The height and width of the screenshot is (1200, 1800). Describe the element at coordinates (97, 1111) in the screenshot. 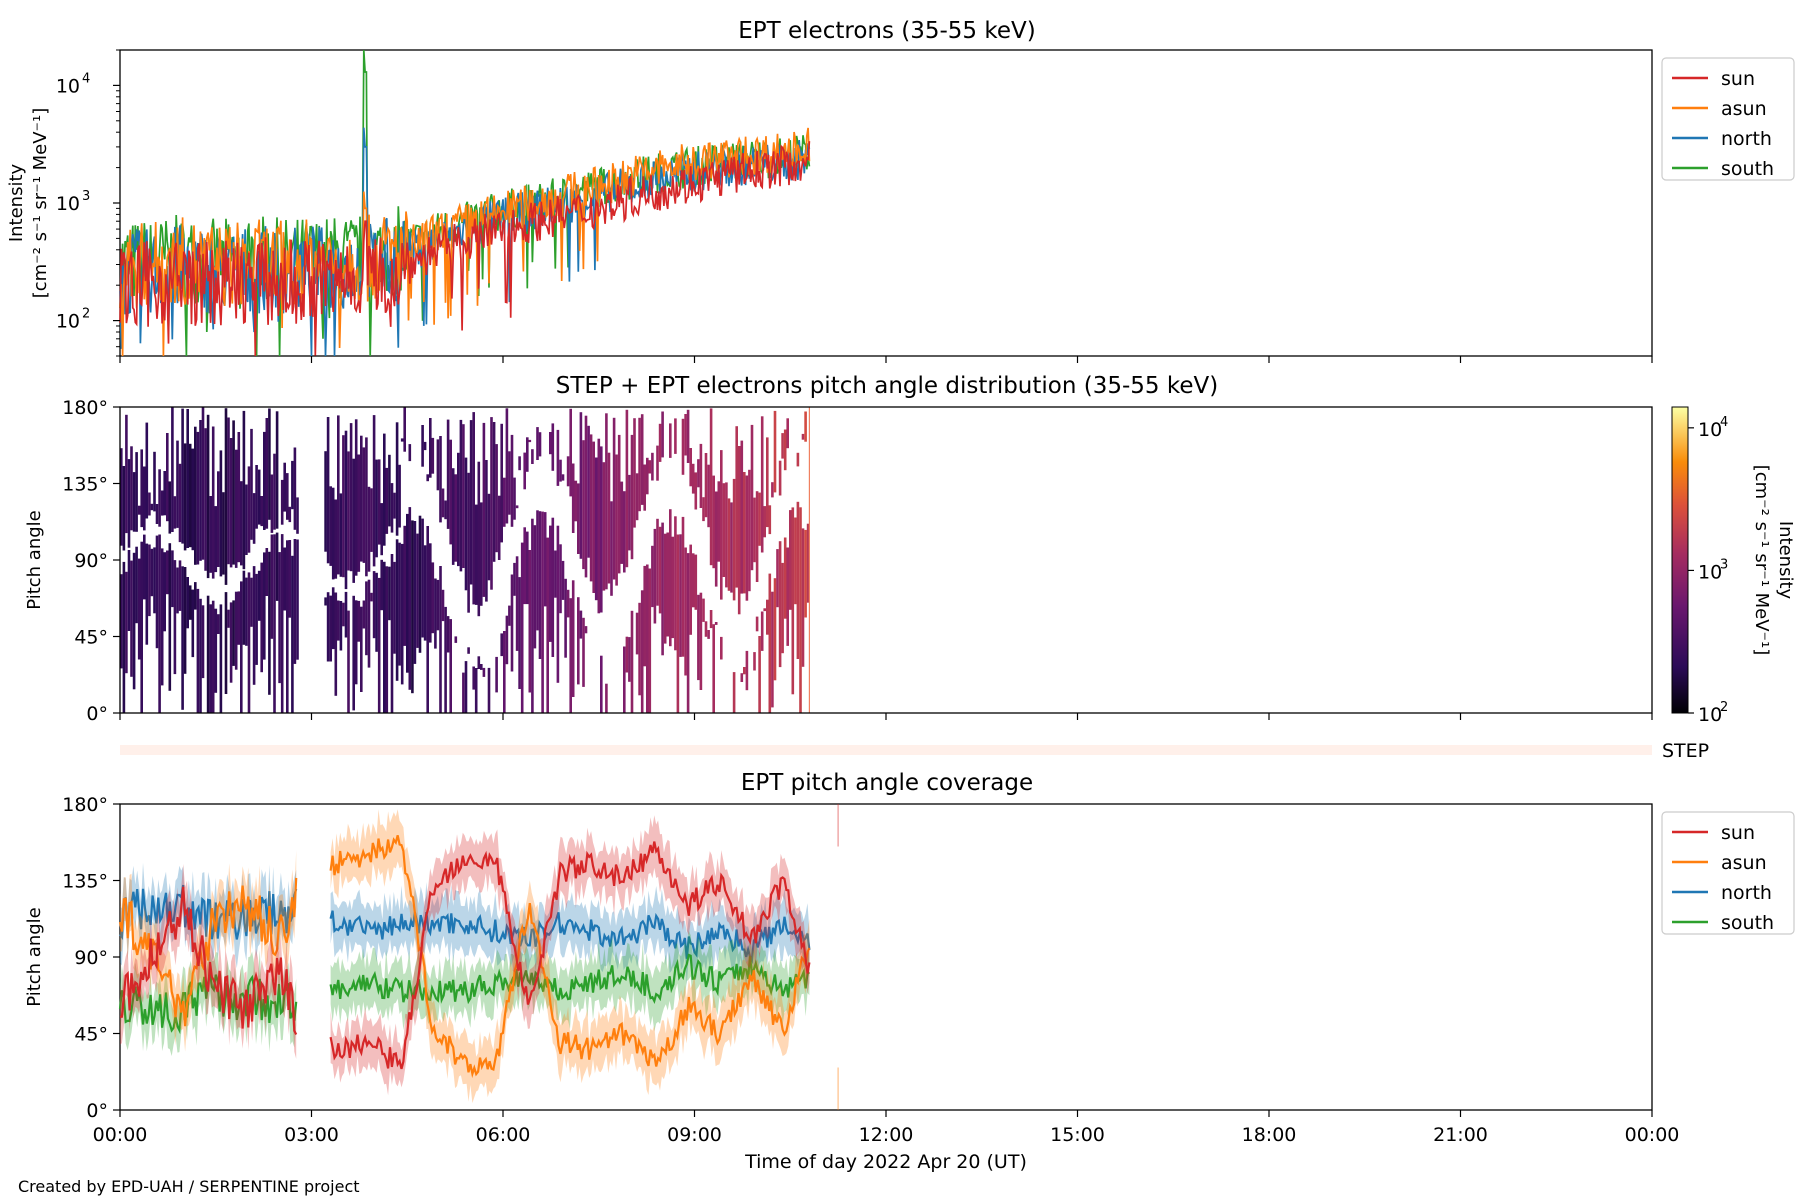

I see `panel3-ytick-label: 0°` at that location.